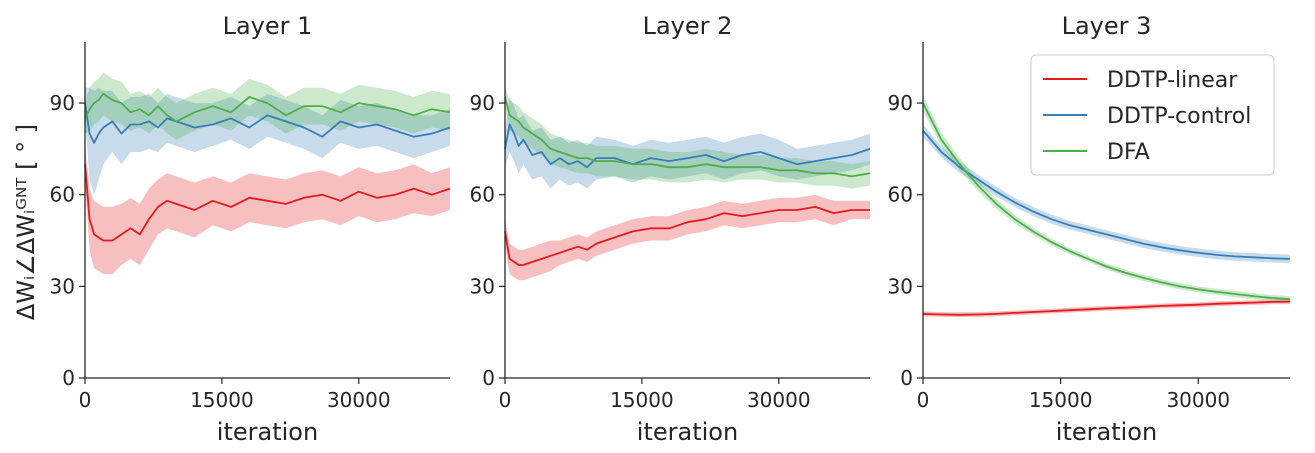 This screenshot has height=453, width=1315. Describe the element at coordinates (26, 222) in the screenshot. I see `y-axis-label: ΔWᵢ∠ΔWᵢᴳᴺᵀ [ ° ]` at that location.